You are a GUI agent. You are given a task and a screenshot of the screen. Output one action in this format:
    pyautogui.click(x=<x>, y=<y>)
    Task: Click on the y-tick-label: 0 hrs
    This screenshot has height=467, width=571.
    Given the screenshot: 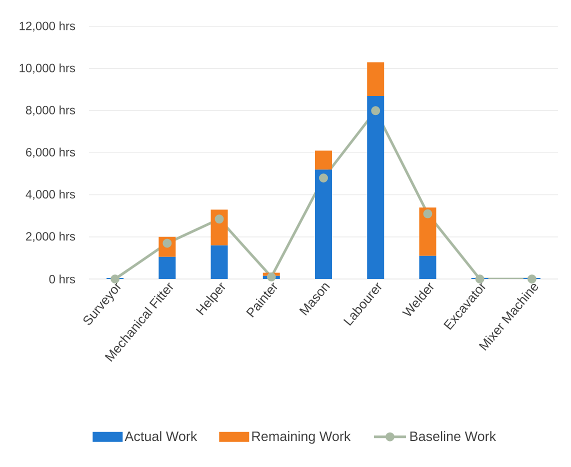 What is the action you would take?
    pyautogui.click(x=62, y=279)
    